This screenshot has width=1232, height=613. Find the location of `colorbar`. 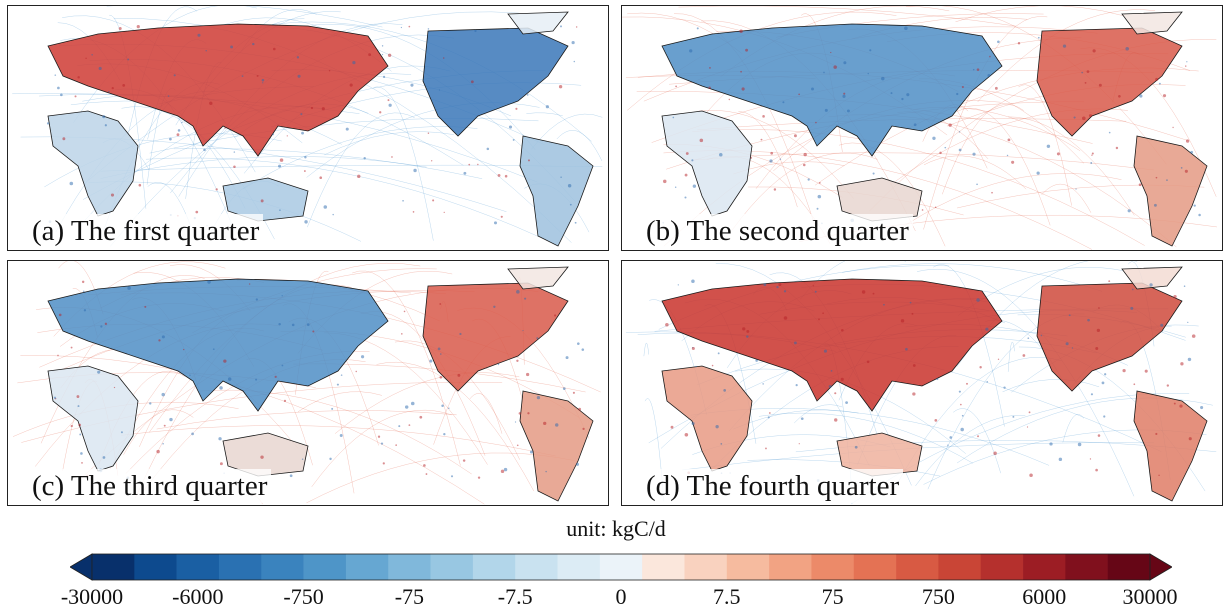

colorbar is located at coordinates (621, 567).